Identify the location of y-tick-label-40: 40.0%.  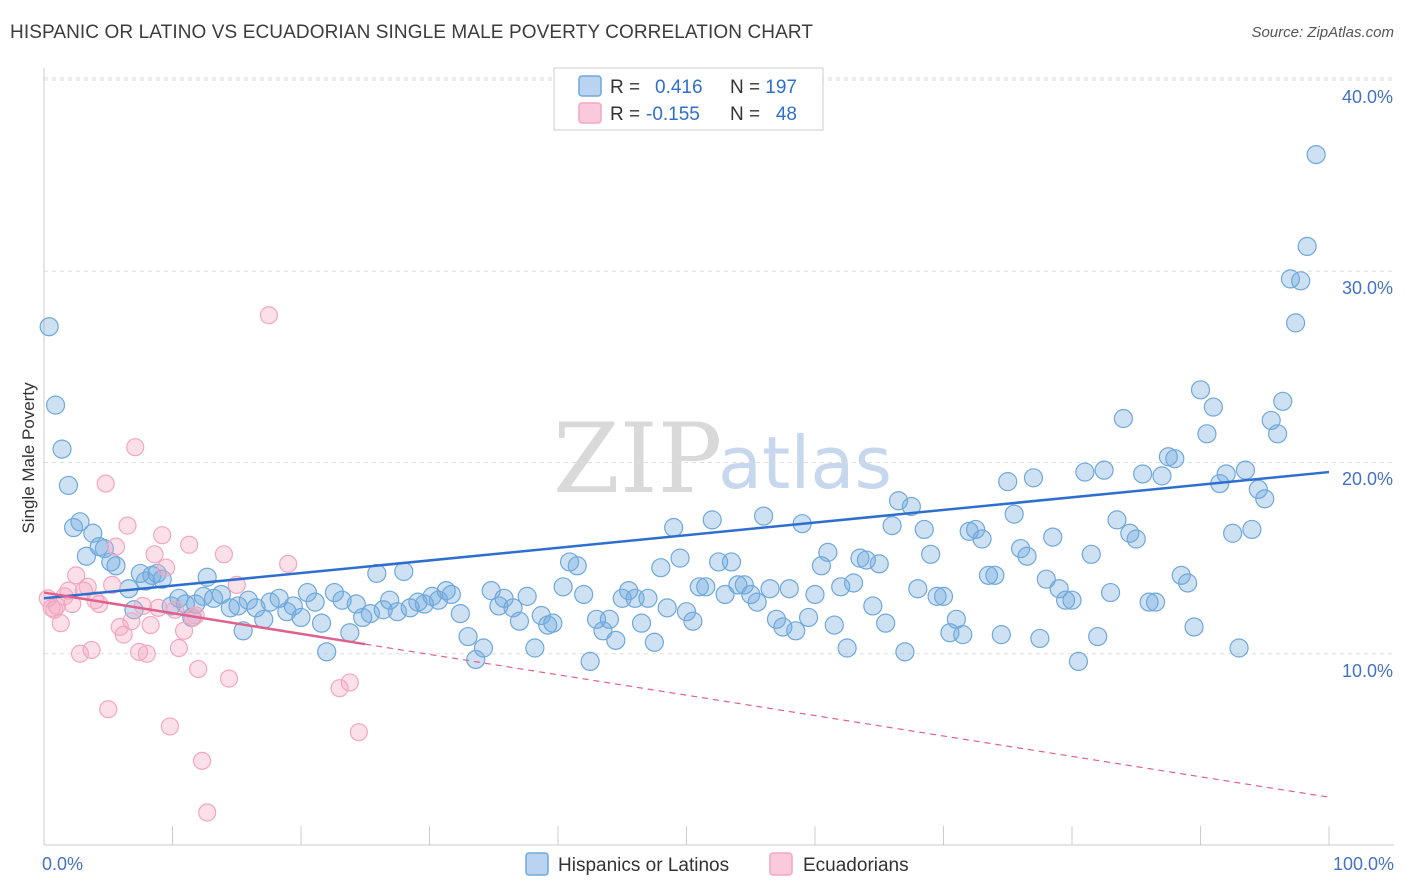
(1367, 97).